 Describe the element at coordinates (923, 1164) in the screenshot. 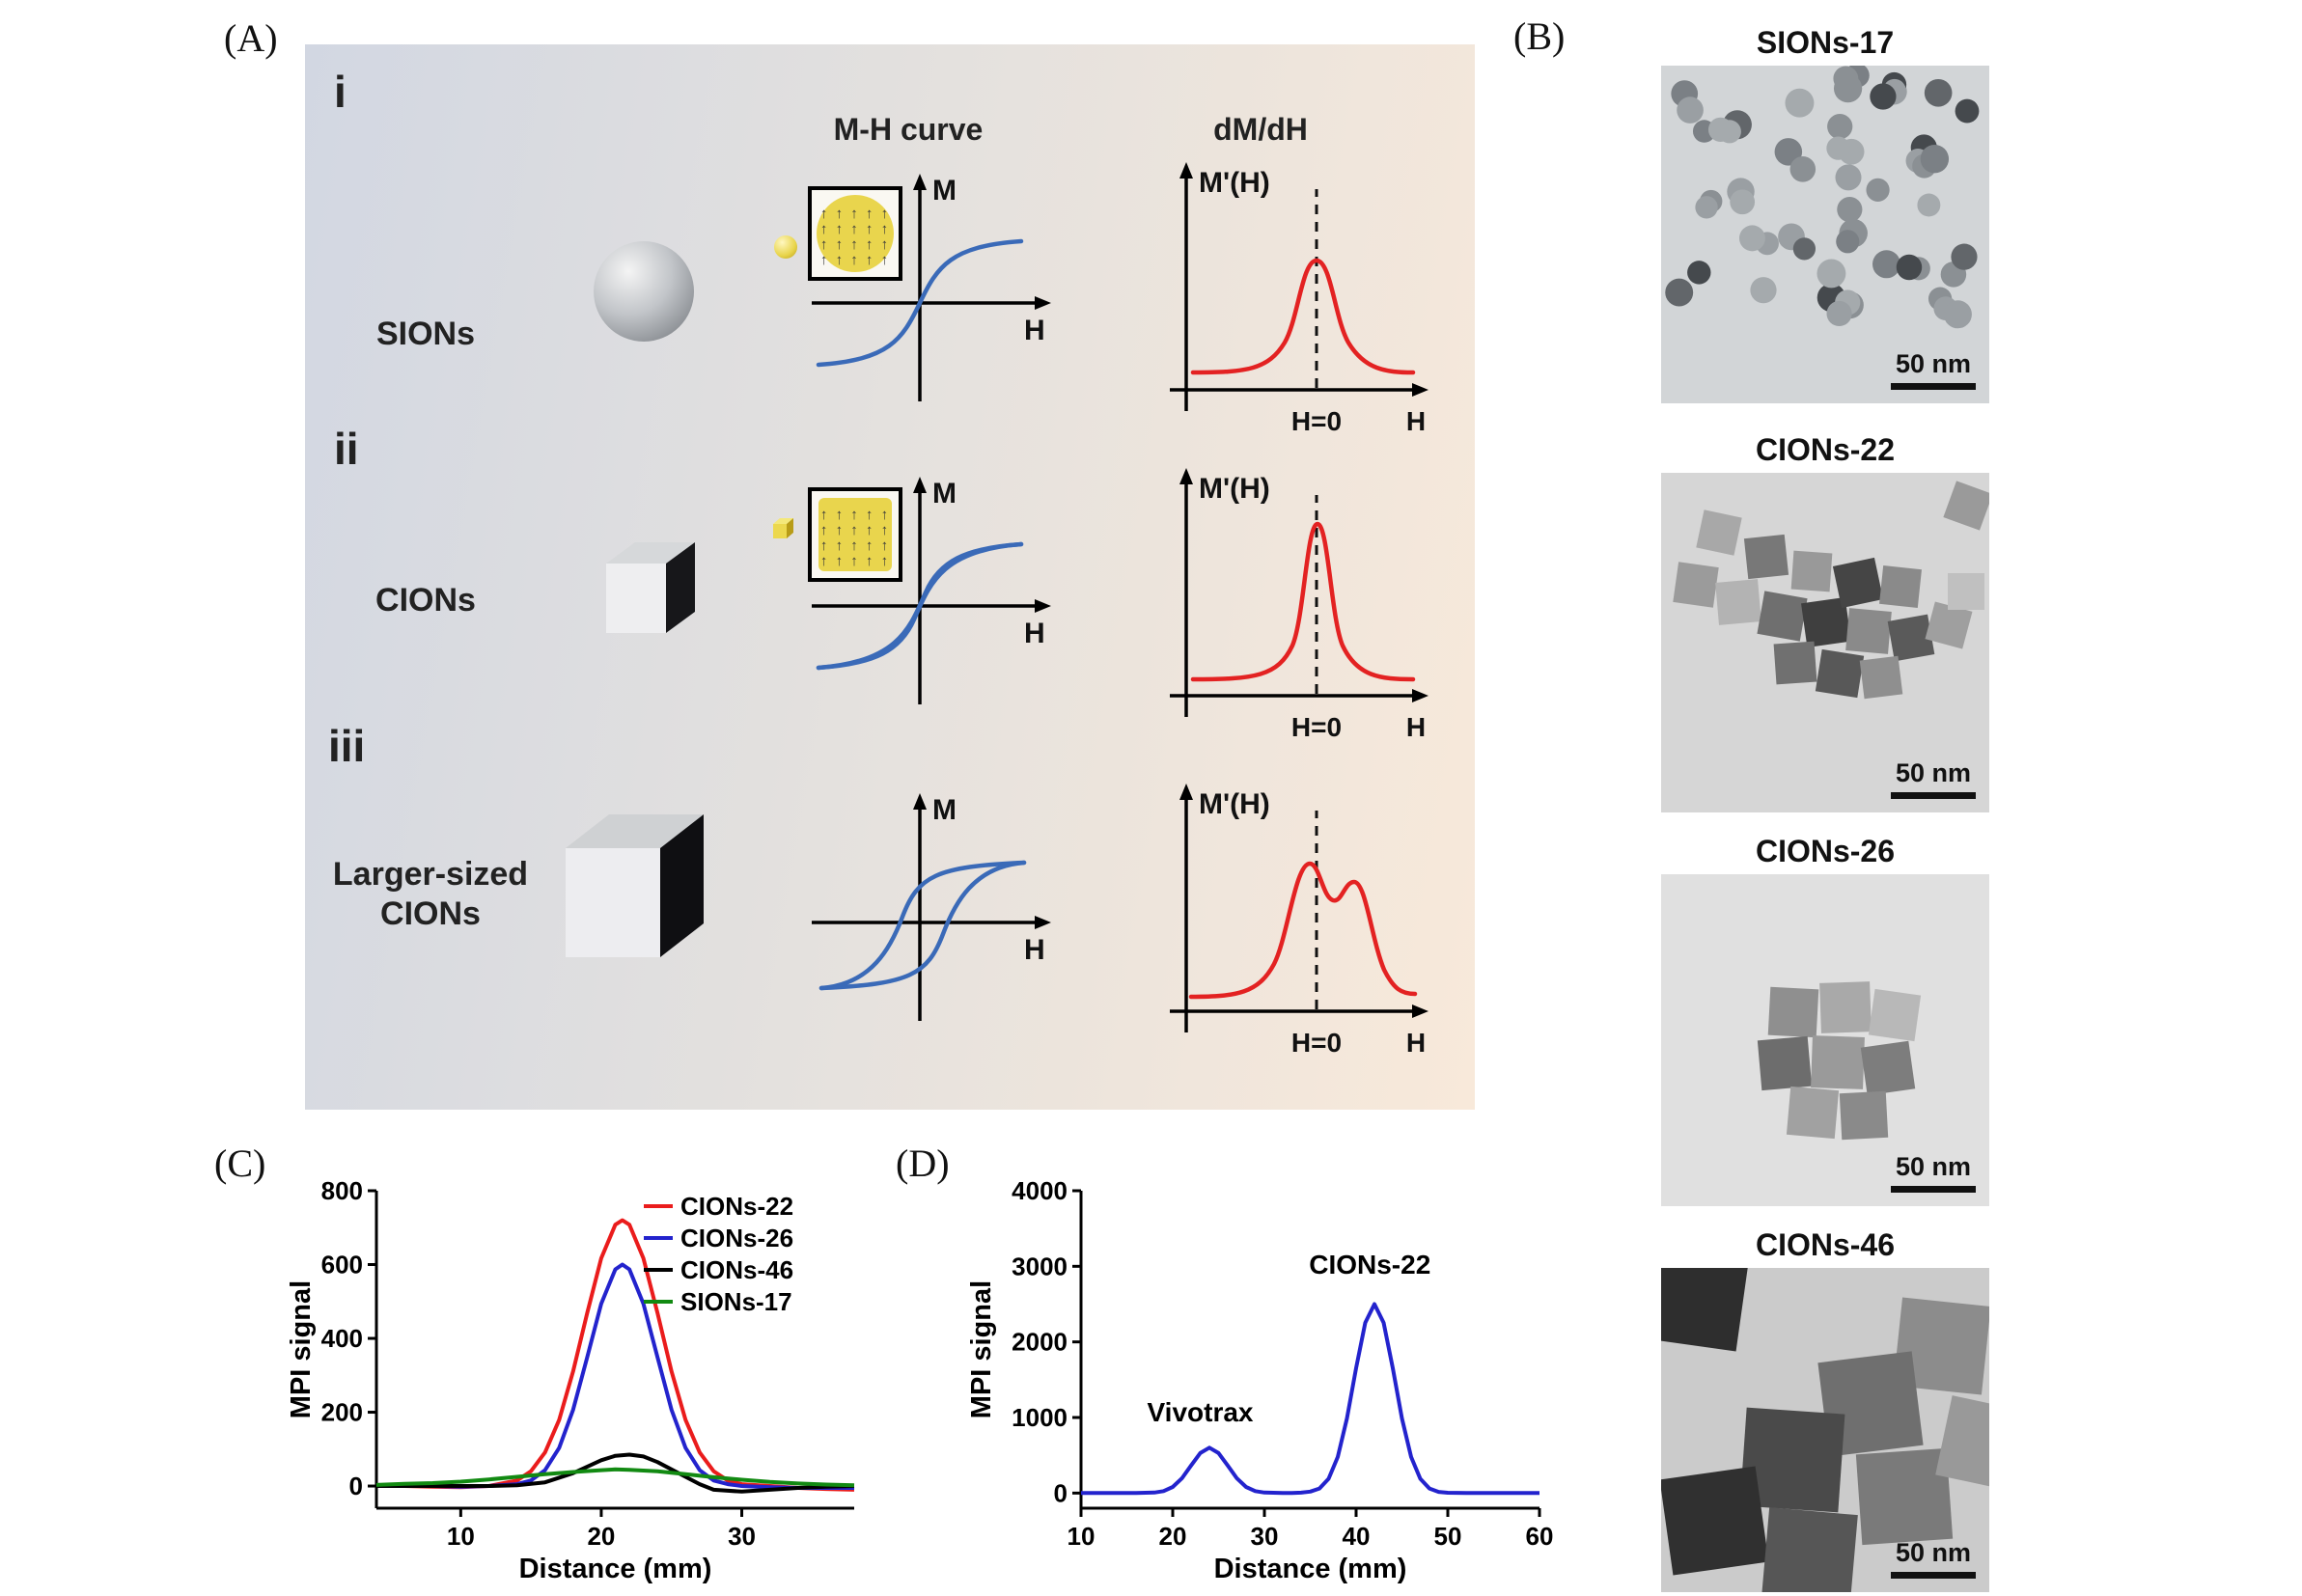

I see `panel-d-letter: (D)` at that location.